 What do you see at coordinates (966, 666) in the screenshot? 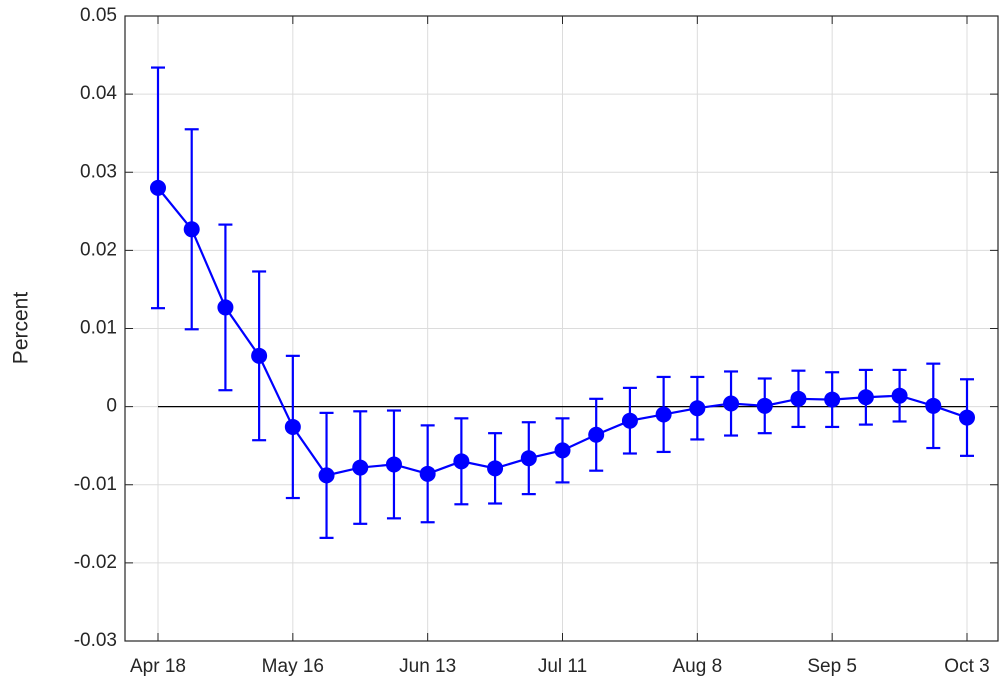
I see `x-tick-label: Oct 3` at bounding box center [966, 666].